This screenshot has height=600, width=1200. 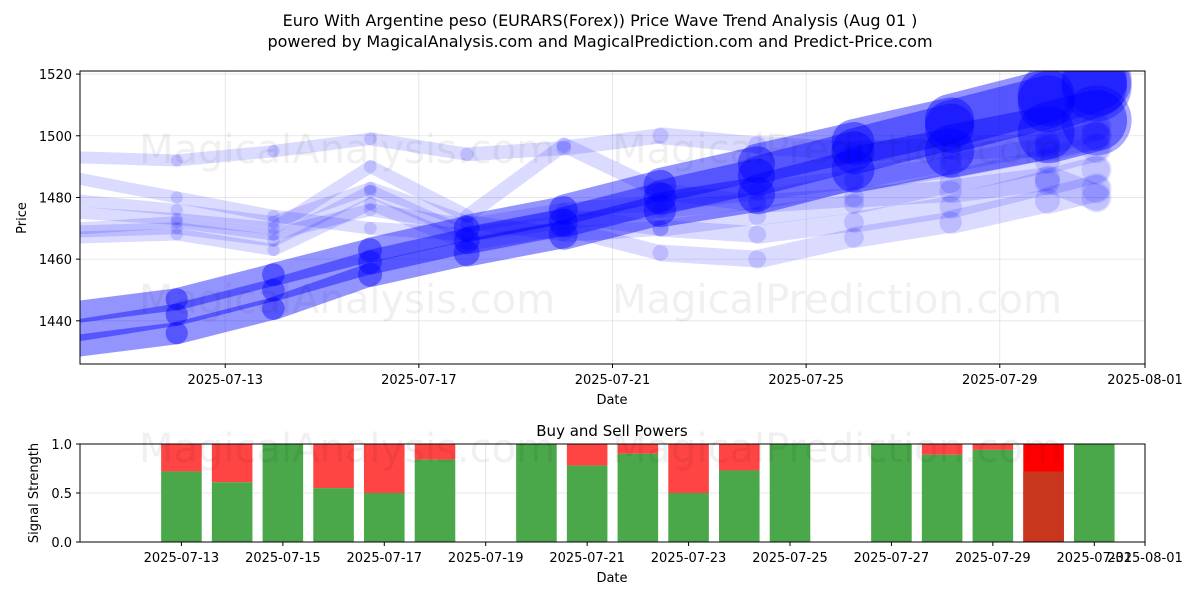 What do you see at coordinates (1000, 380) in the screenshot?
I see `x-tick-label: 2025-07-29` at bounding box center [1000, 380].